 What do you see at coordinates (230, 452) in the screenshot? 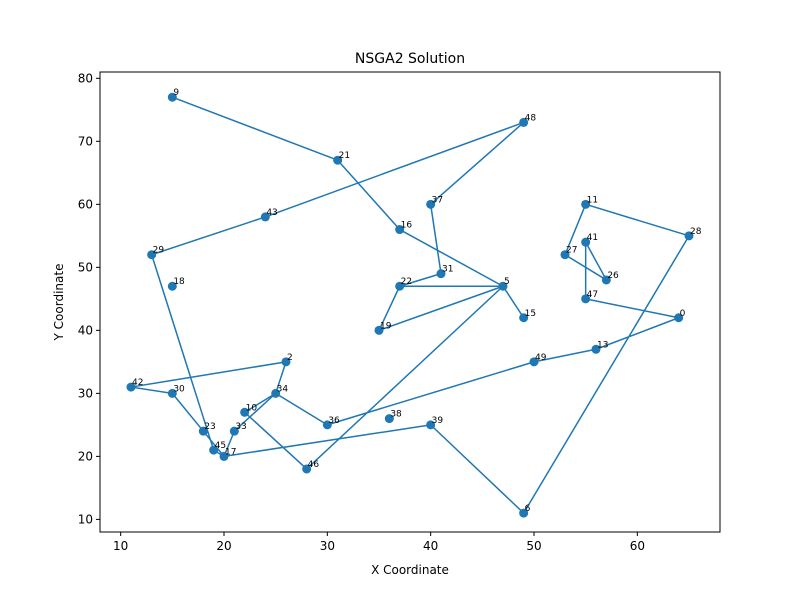
I see `city-label-17: 17` at bounding box center [230, 452].